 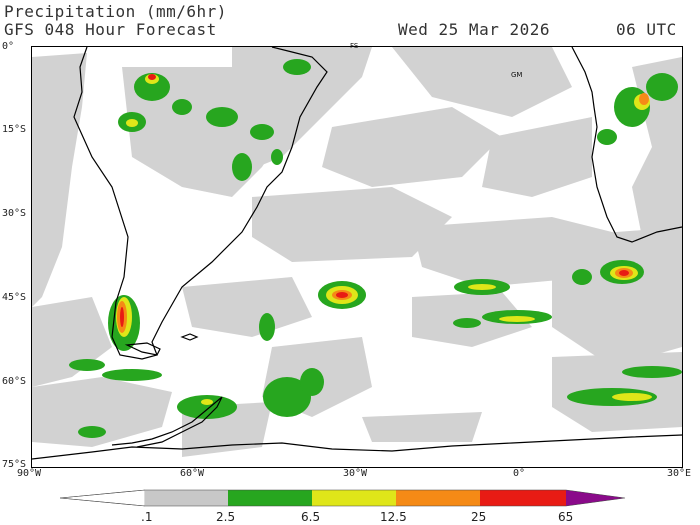 I want to click on africa-coast, so click(x=626, y=145).